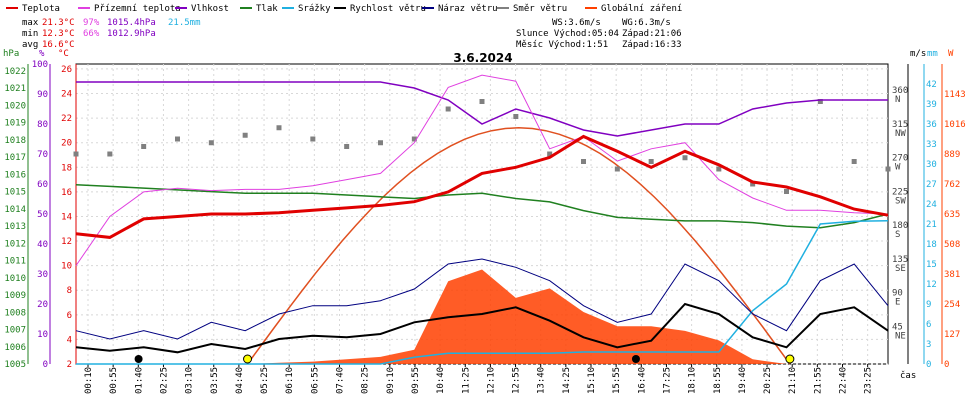 This screenshot has width=966, height=400. What do you see at coordinates (58, 23) in the screenshot?
I see `stats-max-temp: 21.3°C` at bounding box center [58, 23].